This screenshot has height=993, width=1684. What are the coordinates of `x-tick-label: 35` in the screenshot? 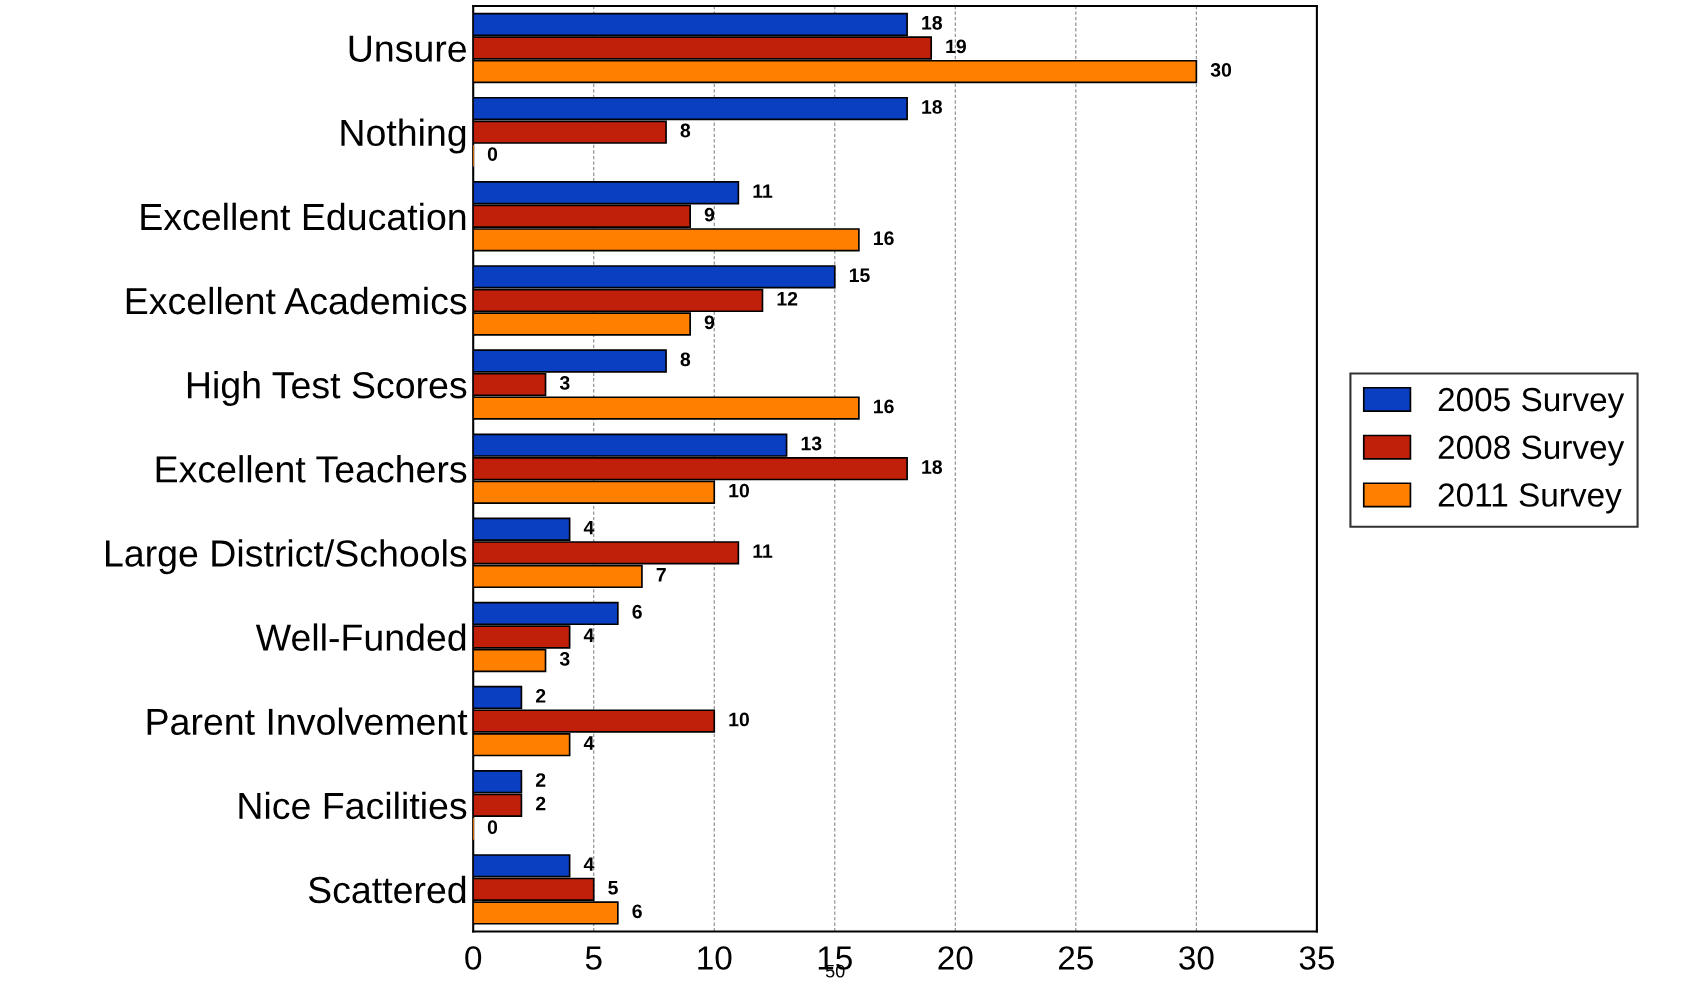 It's located at (1317, 958).